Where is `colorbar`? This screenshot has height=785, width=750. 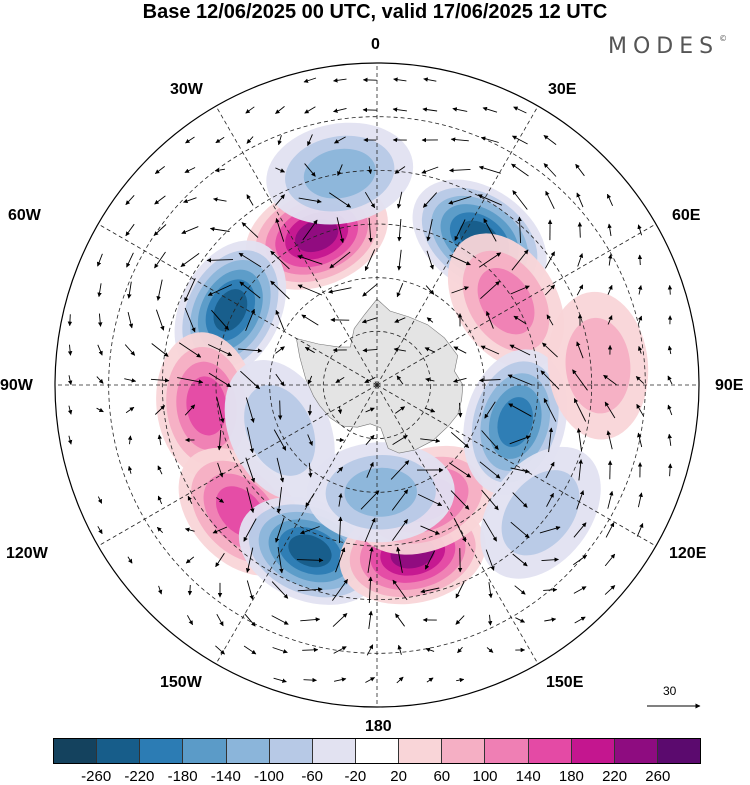
colorbar is located at coordinates (377, 751).